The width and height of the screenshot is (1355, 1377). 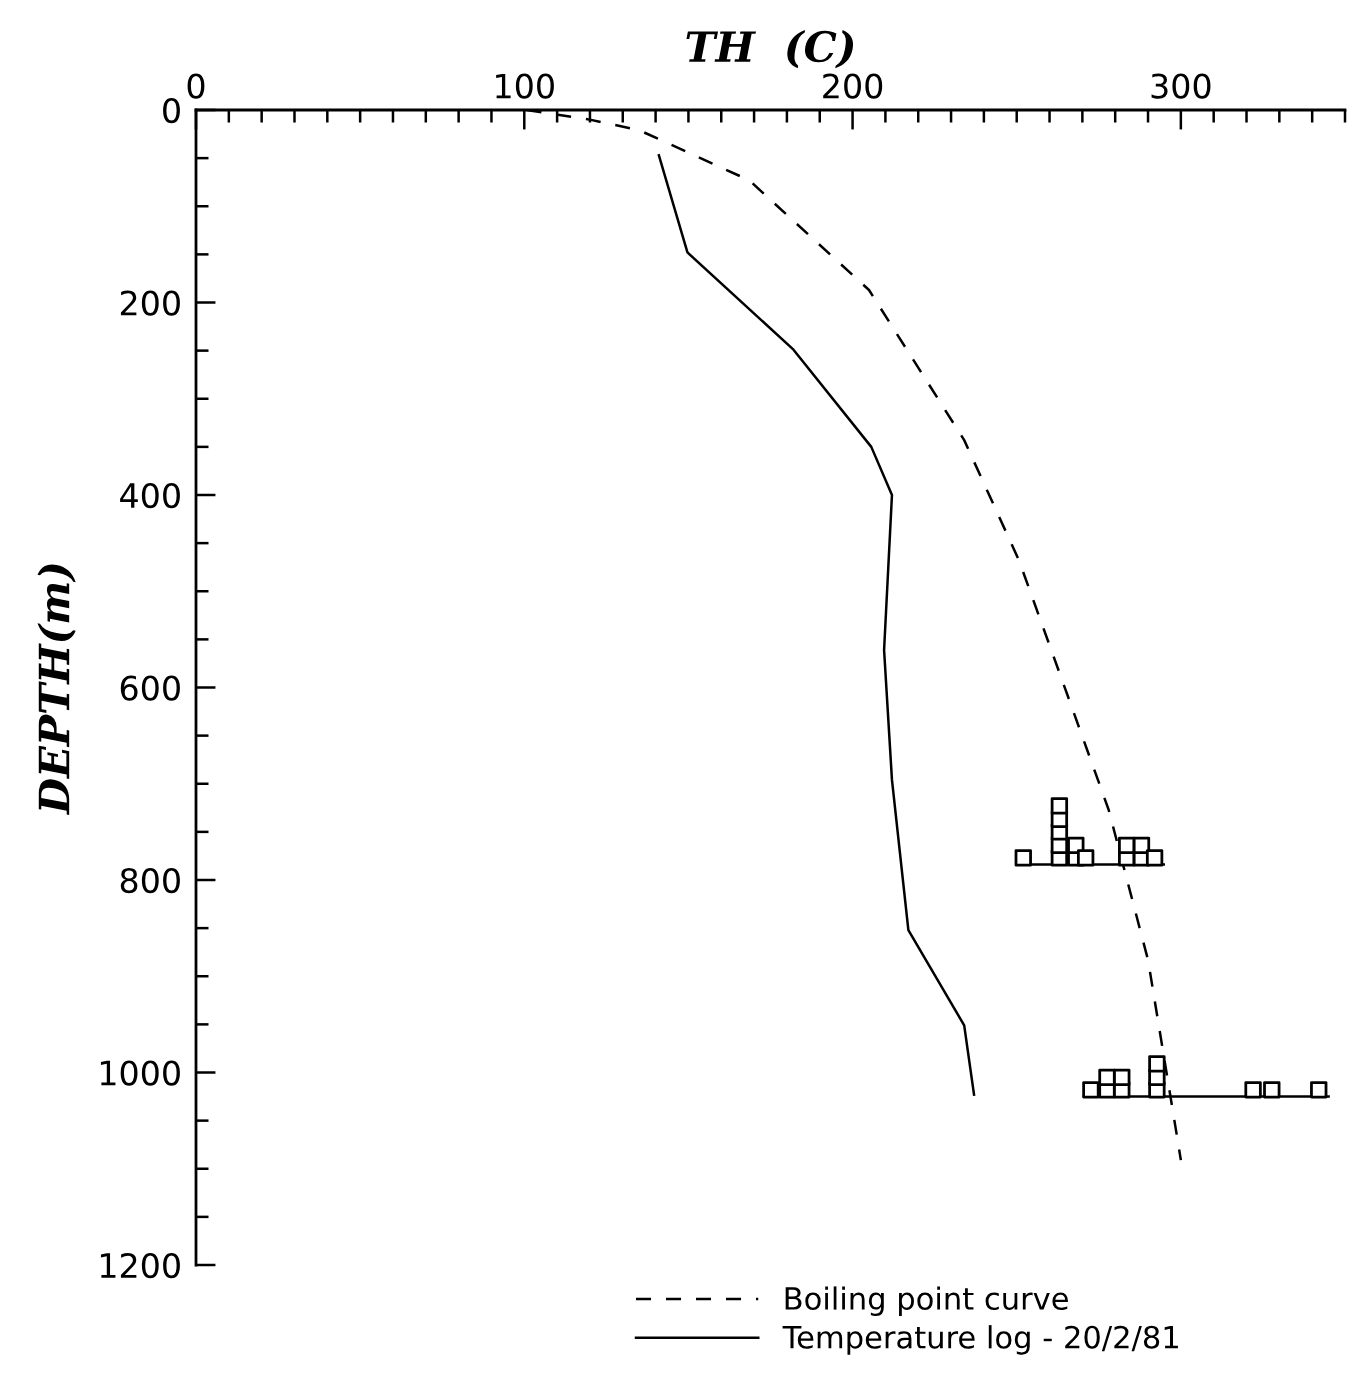 What do you see at coordinates (56, 690) in the screenshot?
I see `y-axis-title: DEPTH(m)` at bounding box center [56, 690].